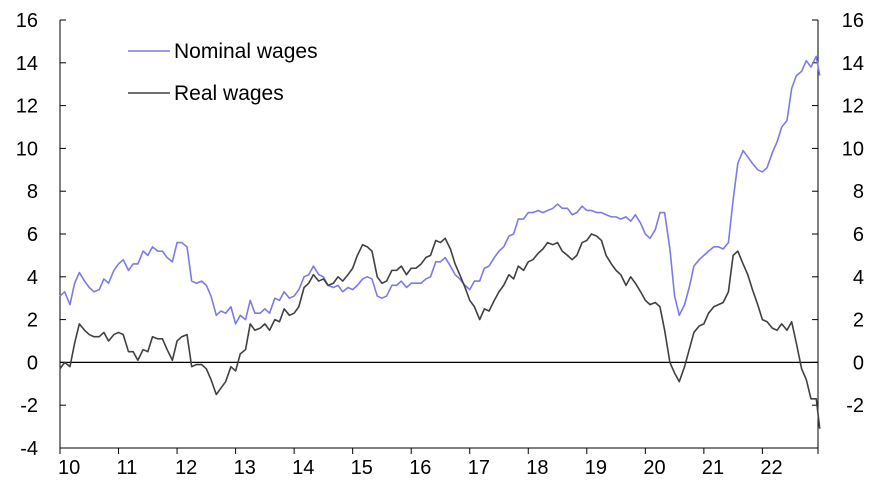 The image size is (878, 491). I want to click on right-y-tick-label: 10, so click(853, 149).